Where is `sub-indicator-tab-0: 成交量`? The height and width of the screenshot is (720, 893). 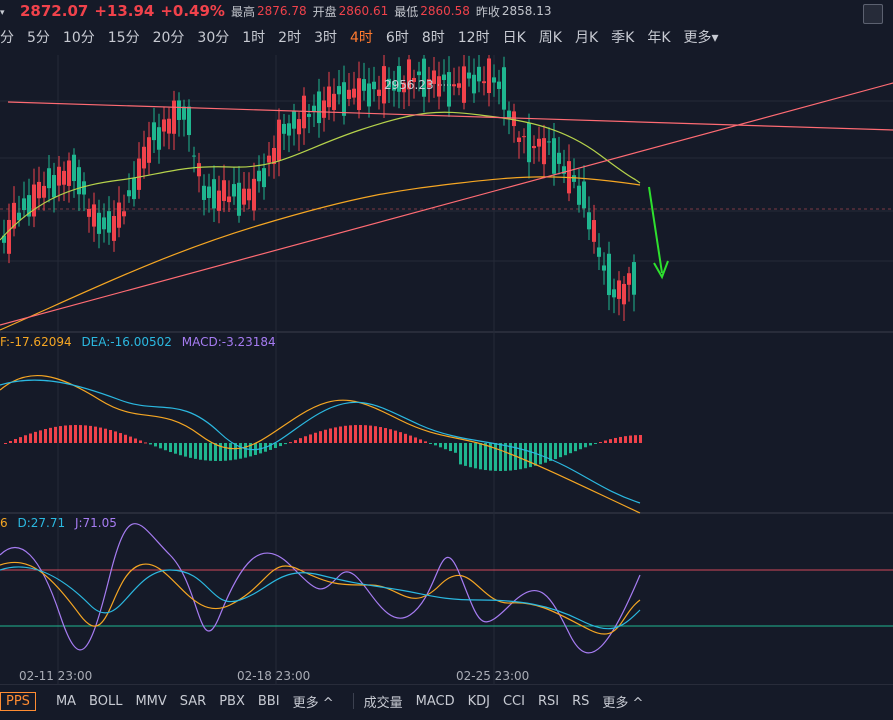
sub-indicator-tab-0: 成交量 is located at coordinates (383, 703).